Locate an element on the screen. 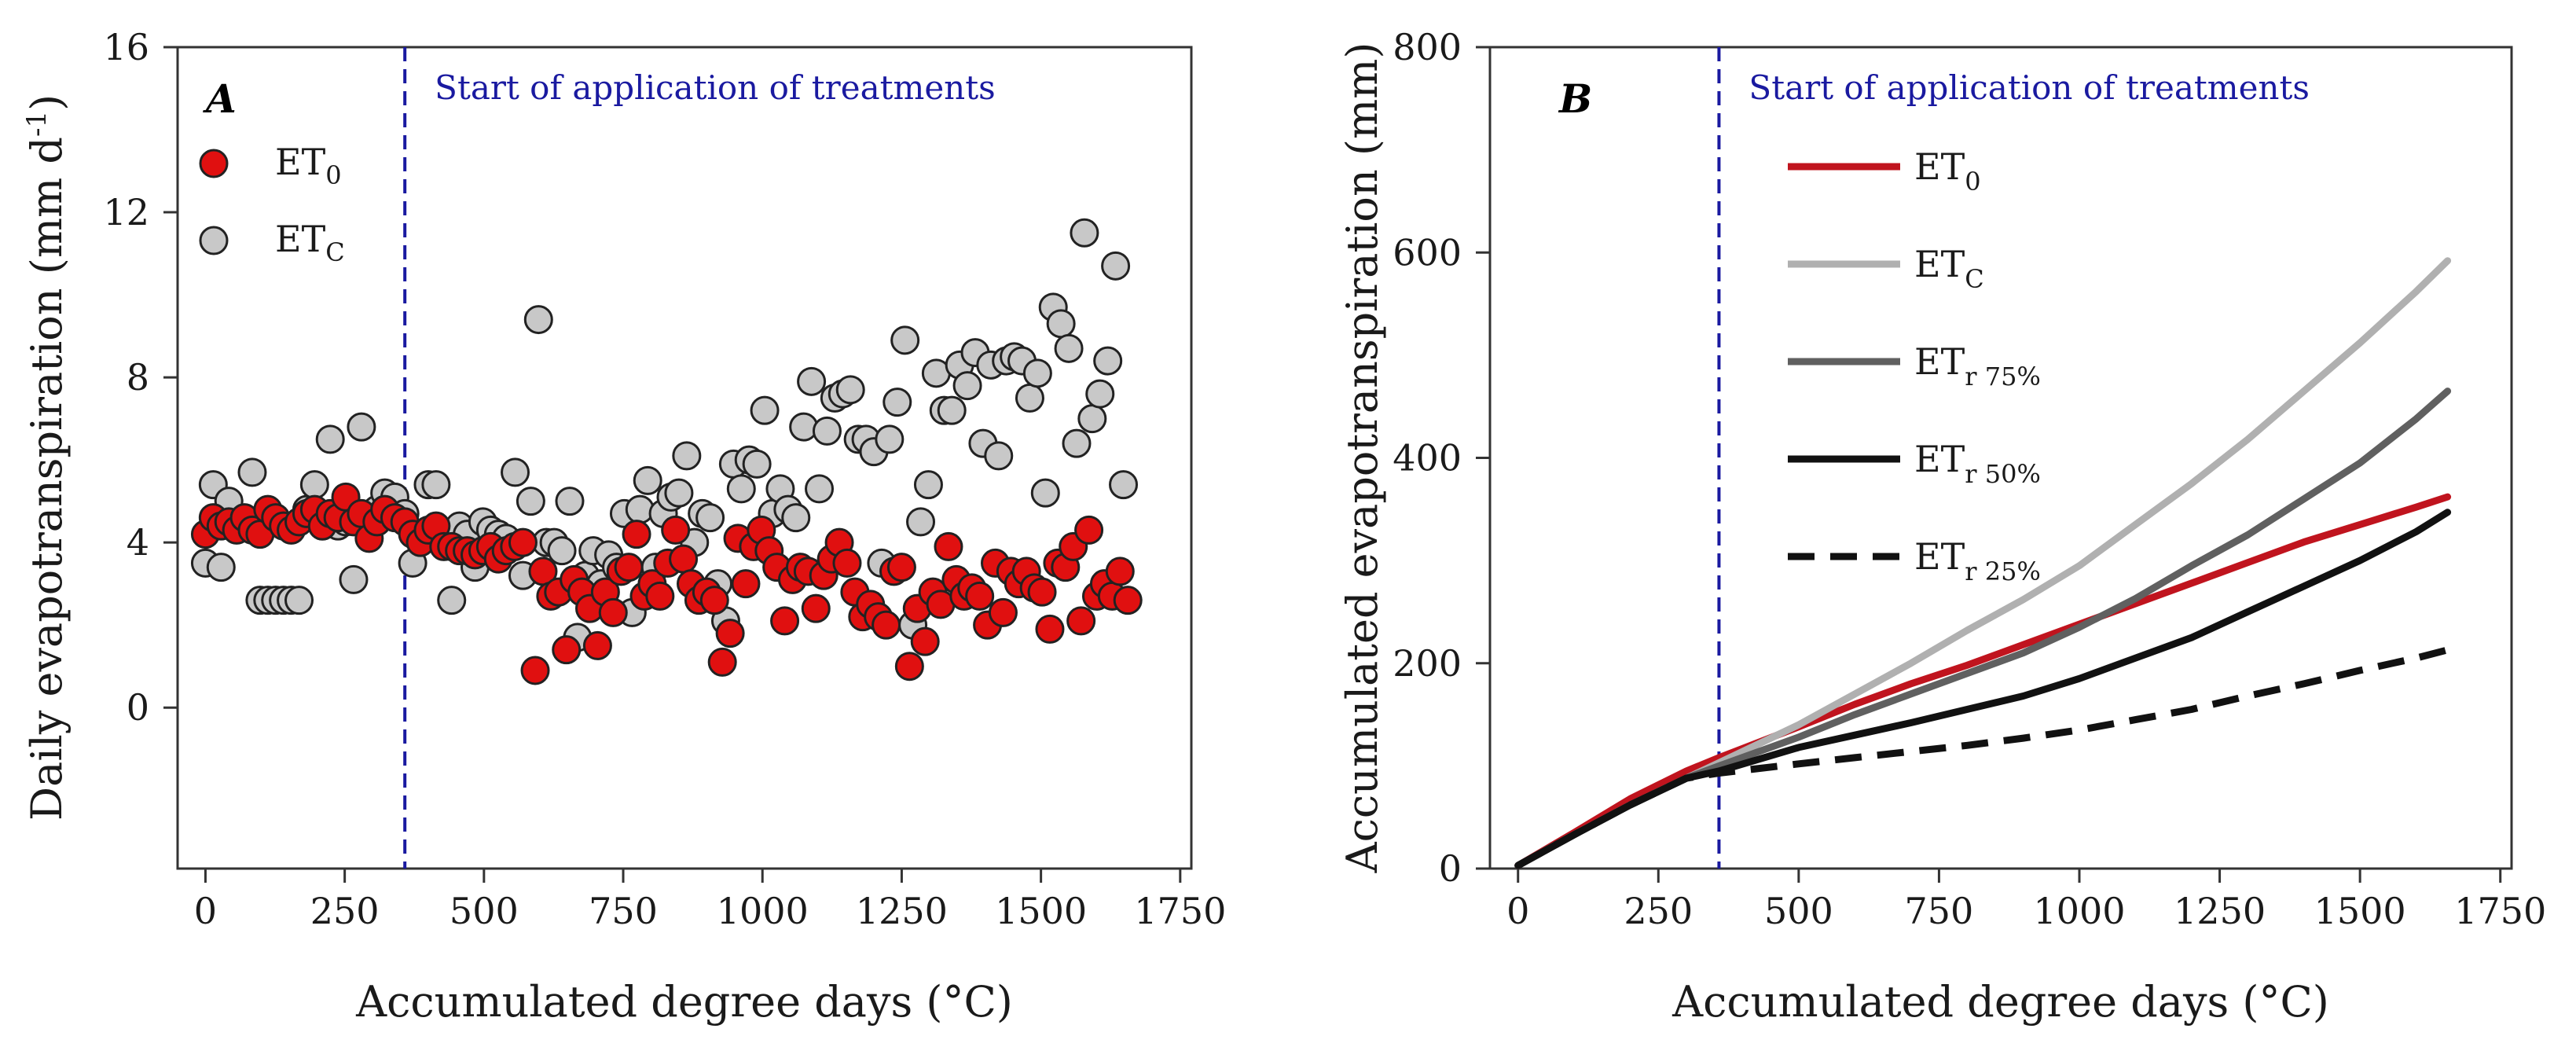 This screenshot has width=2576, height=1047. y-tick-label: 800 is located at coordinates (1427, 47).